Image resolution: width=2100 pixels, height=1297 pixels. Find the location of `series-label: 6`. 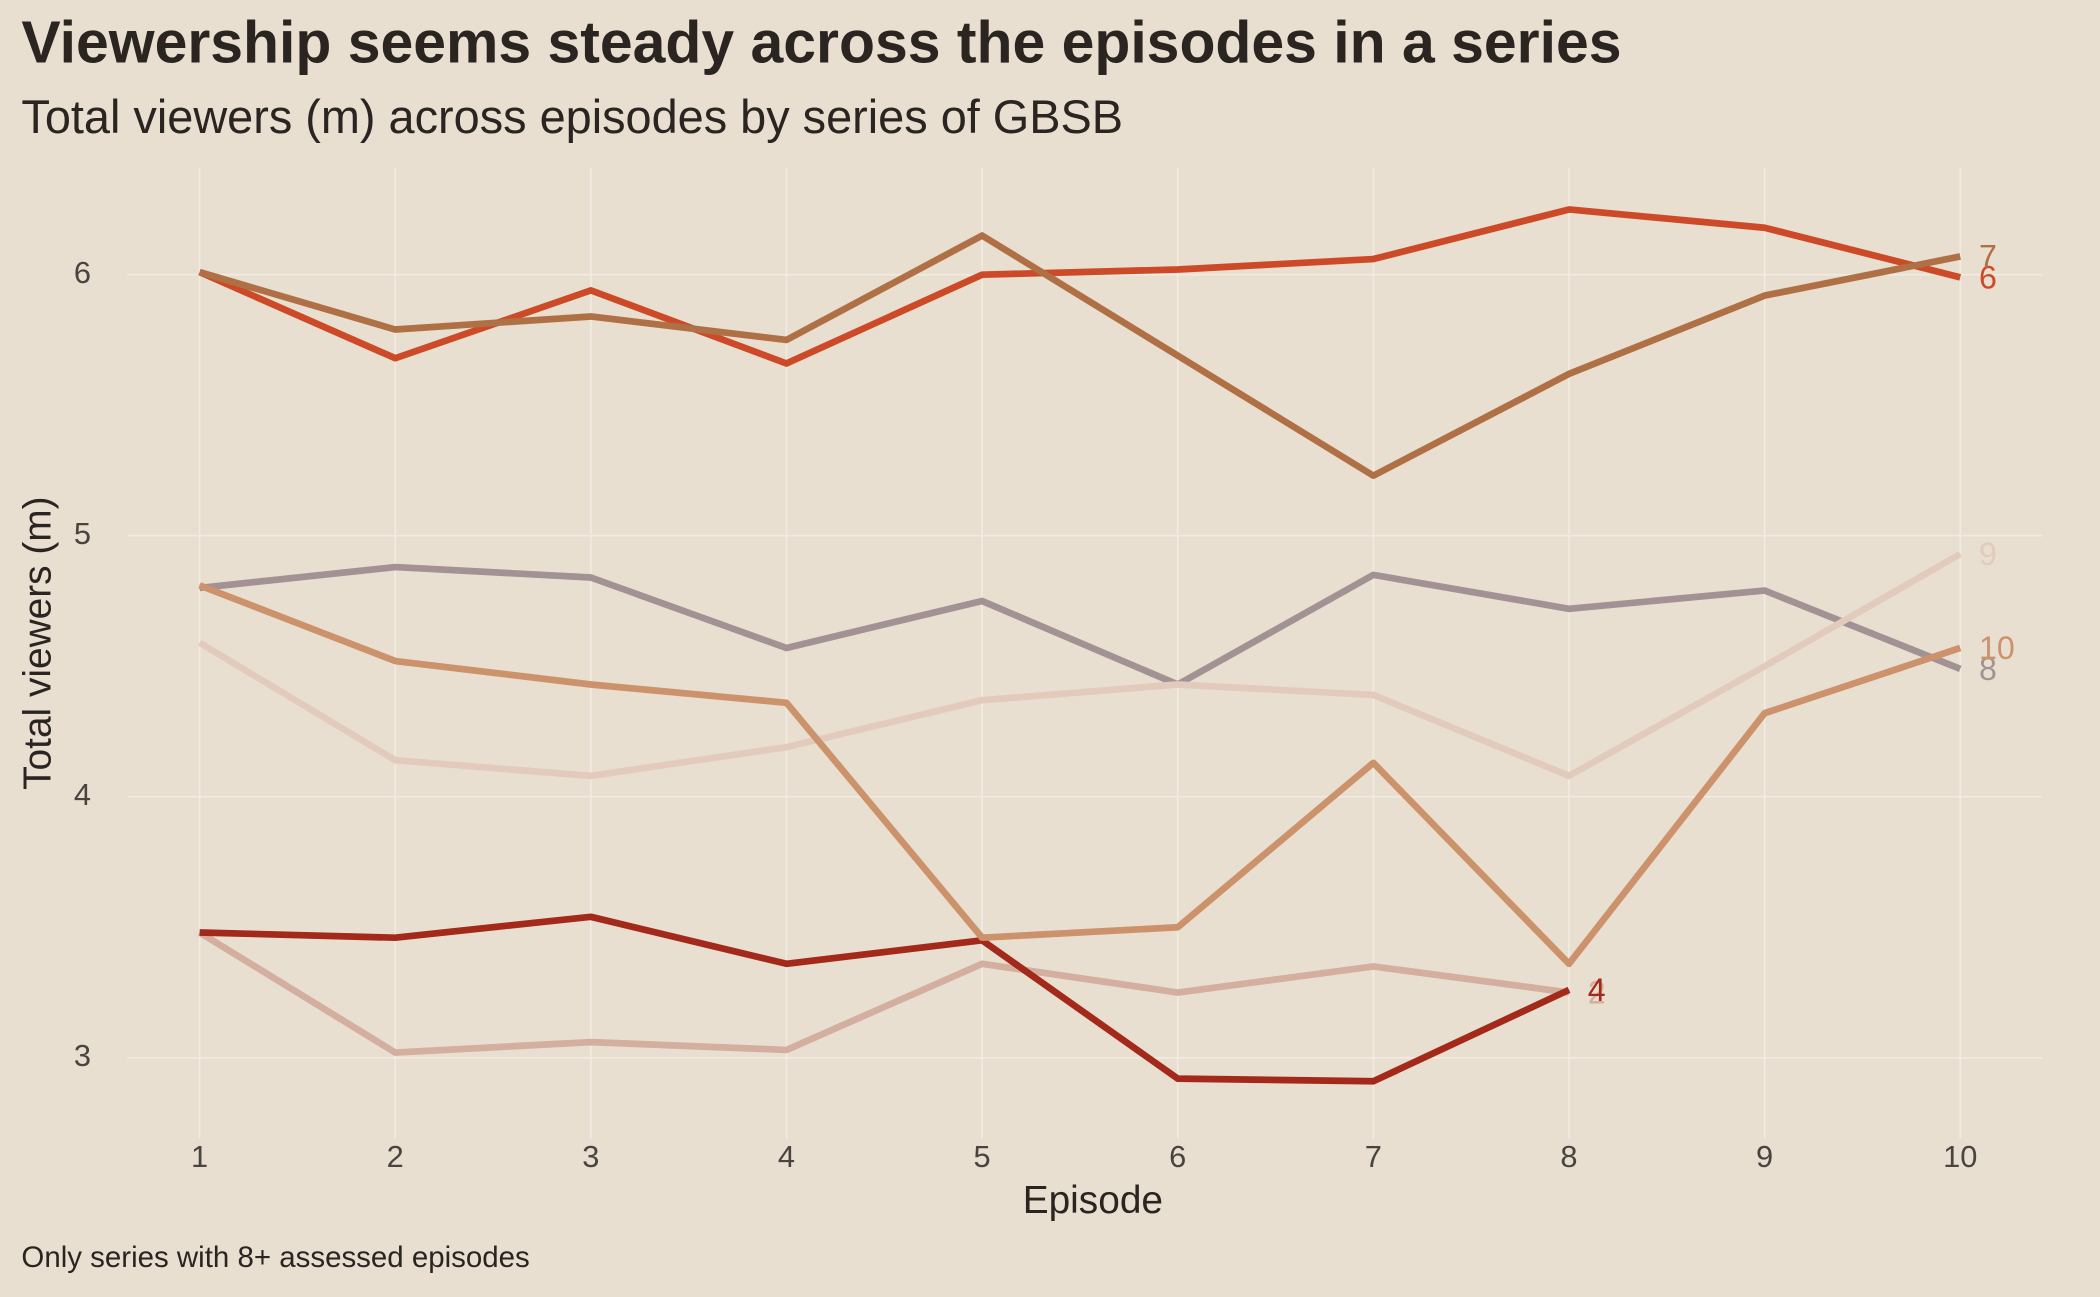

series-label: 6 is located at coordinates (1988, 277).